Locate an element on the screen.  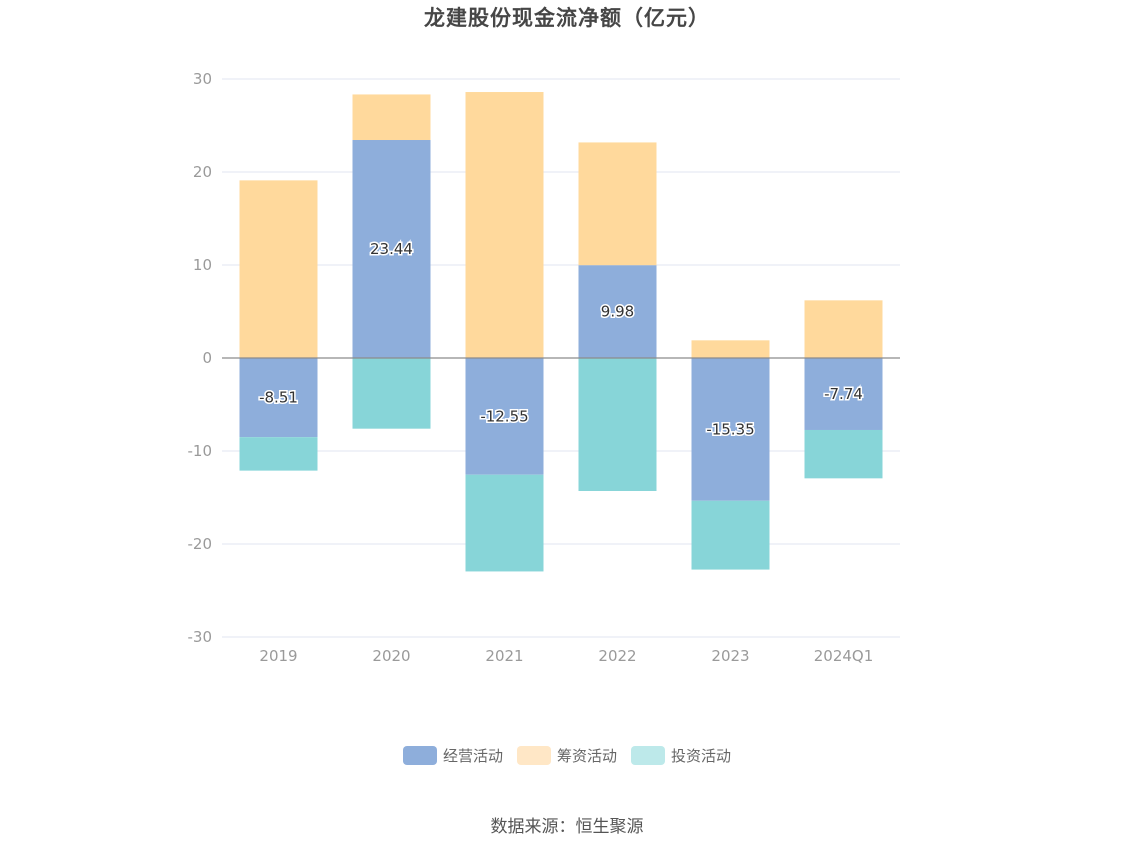
y-tick-label: 30 is located at coordinates (202, 79).